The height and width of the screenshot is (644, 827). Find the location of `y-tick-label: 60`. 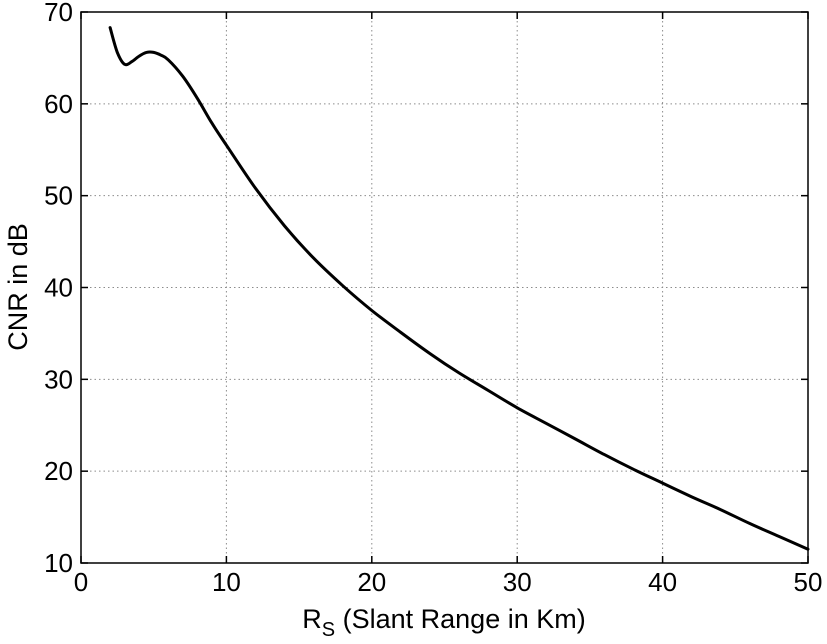

y-tick-label: 60 is located at coordinates (58, 104).